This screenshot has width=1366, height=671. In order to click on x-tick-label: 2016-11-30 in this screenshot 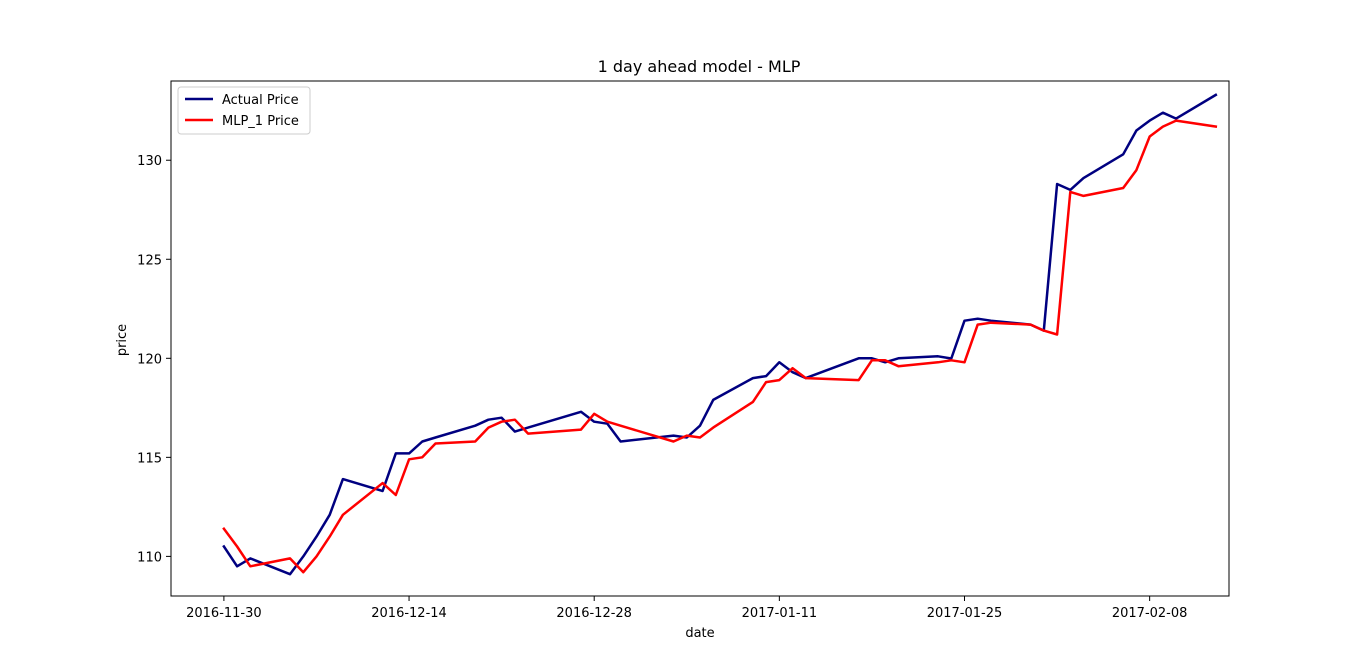, I will do `click(224, 613)`.